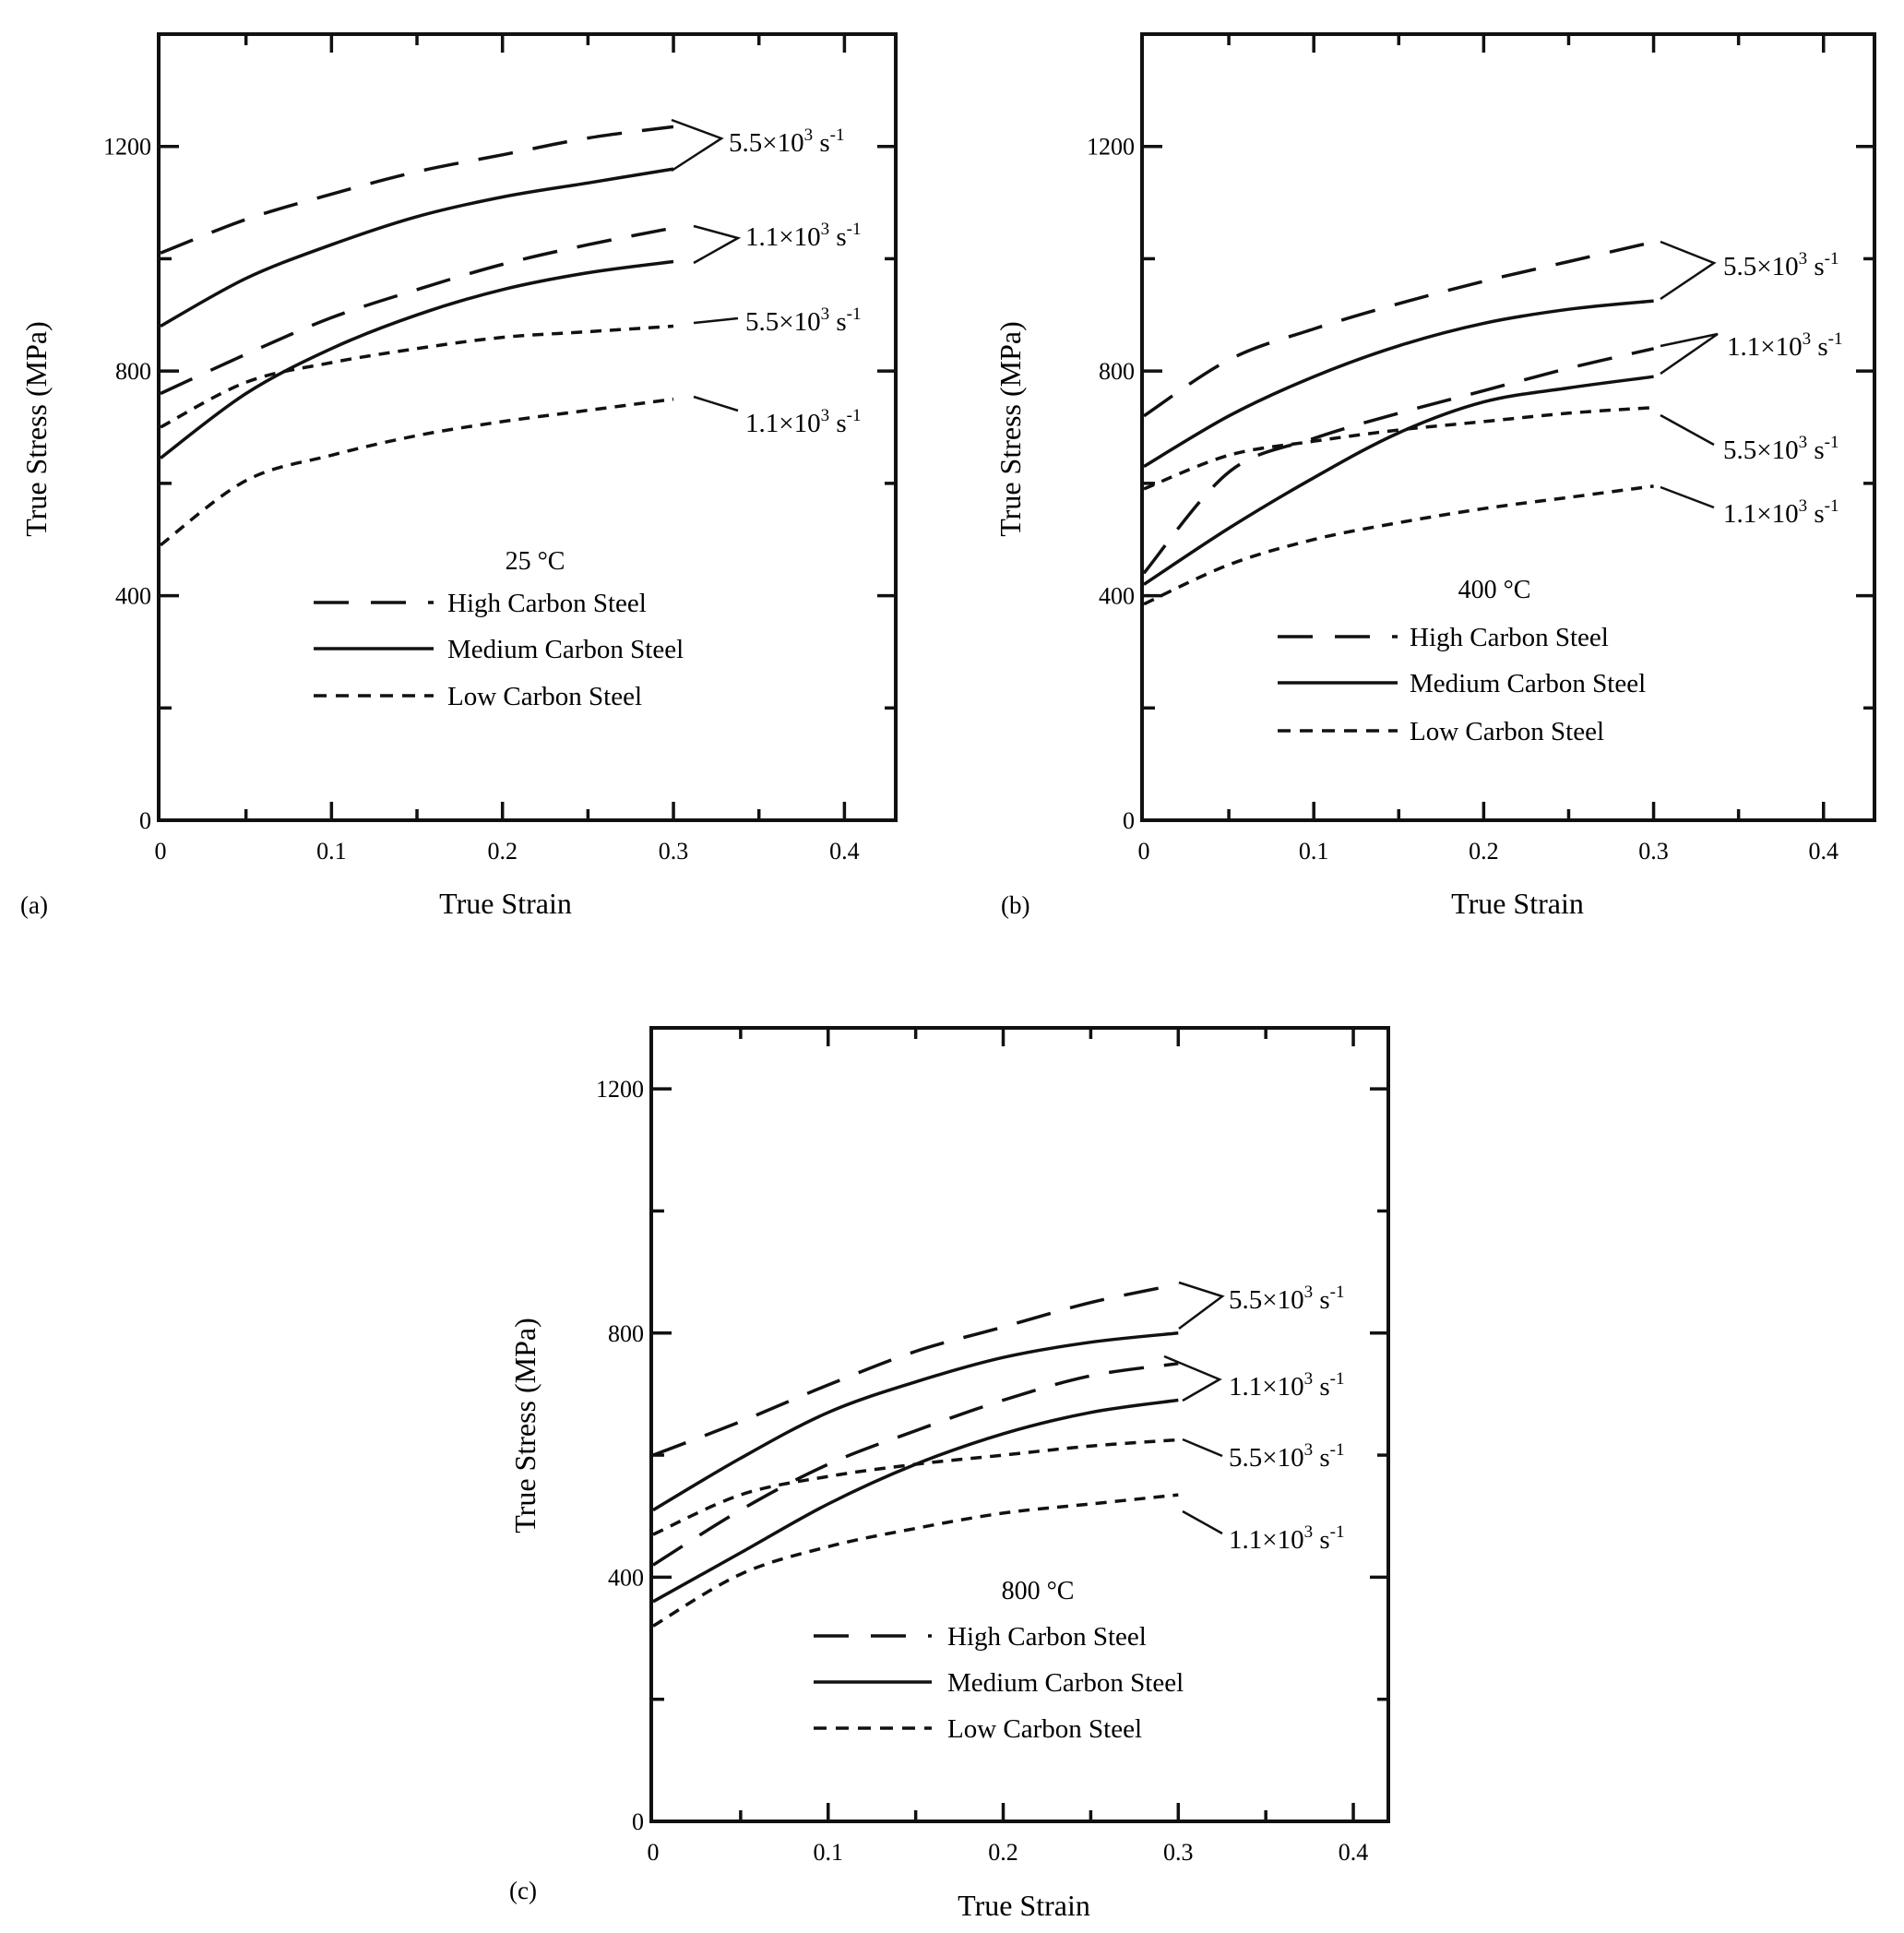  I want to click on panel-label: (a), so click(34, 905).